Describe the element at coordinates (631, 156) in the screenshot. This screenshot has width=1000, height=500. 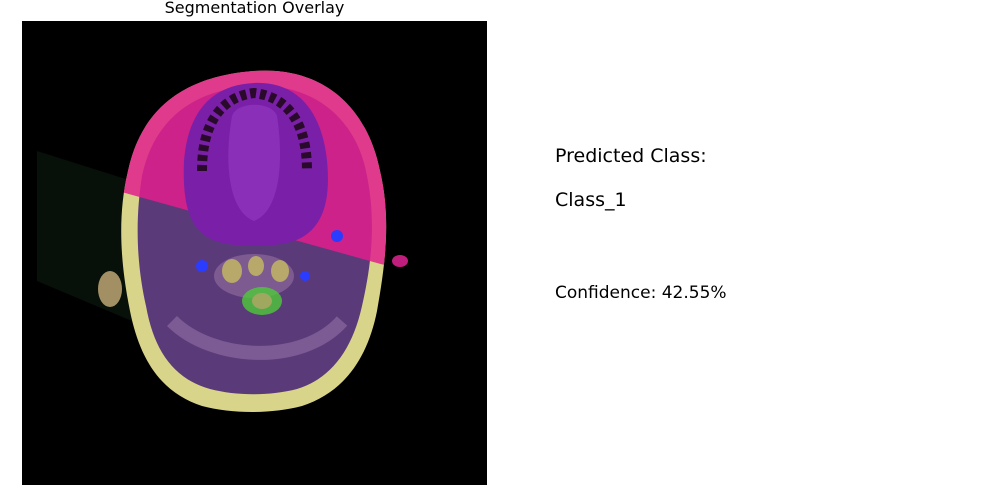
I see `predicted-class-heading: Predicted Class:` at that location.